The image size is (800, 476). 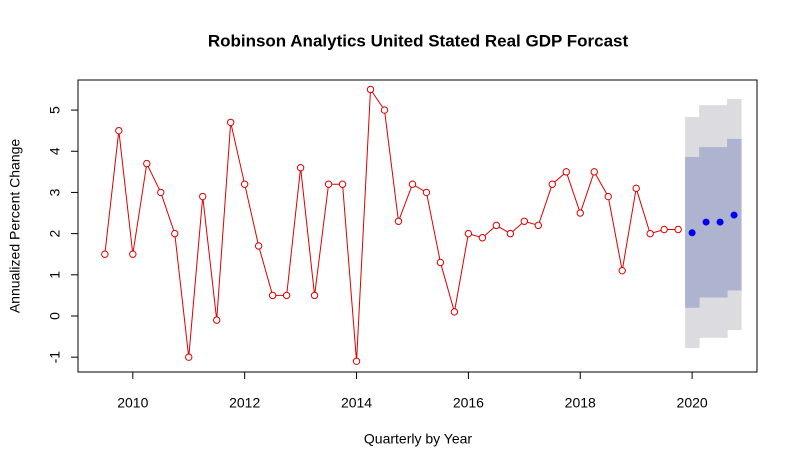 I want to click on x-tick-label: 2020, so click(x=692, y=403).